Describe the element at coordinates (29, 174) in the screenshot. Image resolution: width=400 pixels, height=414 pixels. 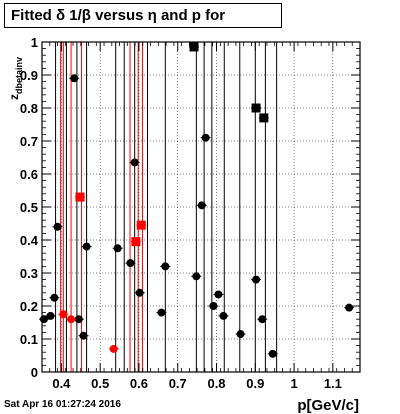
I see `y-tick-label: 0.6` at that location.